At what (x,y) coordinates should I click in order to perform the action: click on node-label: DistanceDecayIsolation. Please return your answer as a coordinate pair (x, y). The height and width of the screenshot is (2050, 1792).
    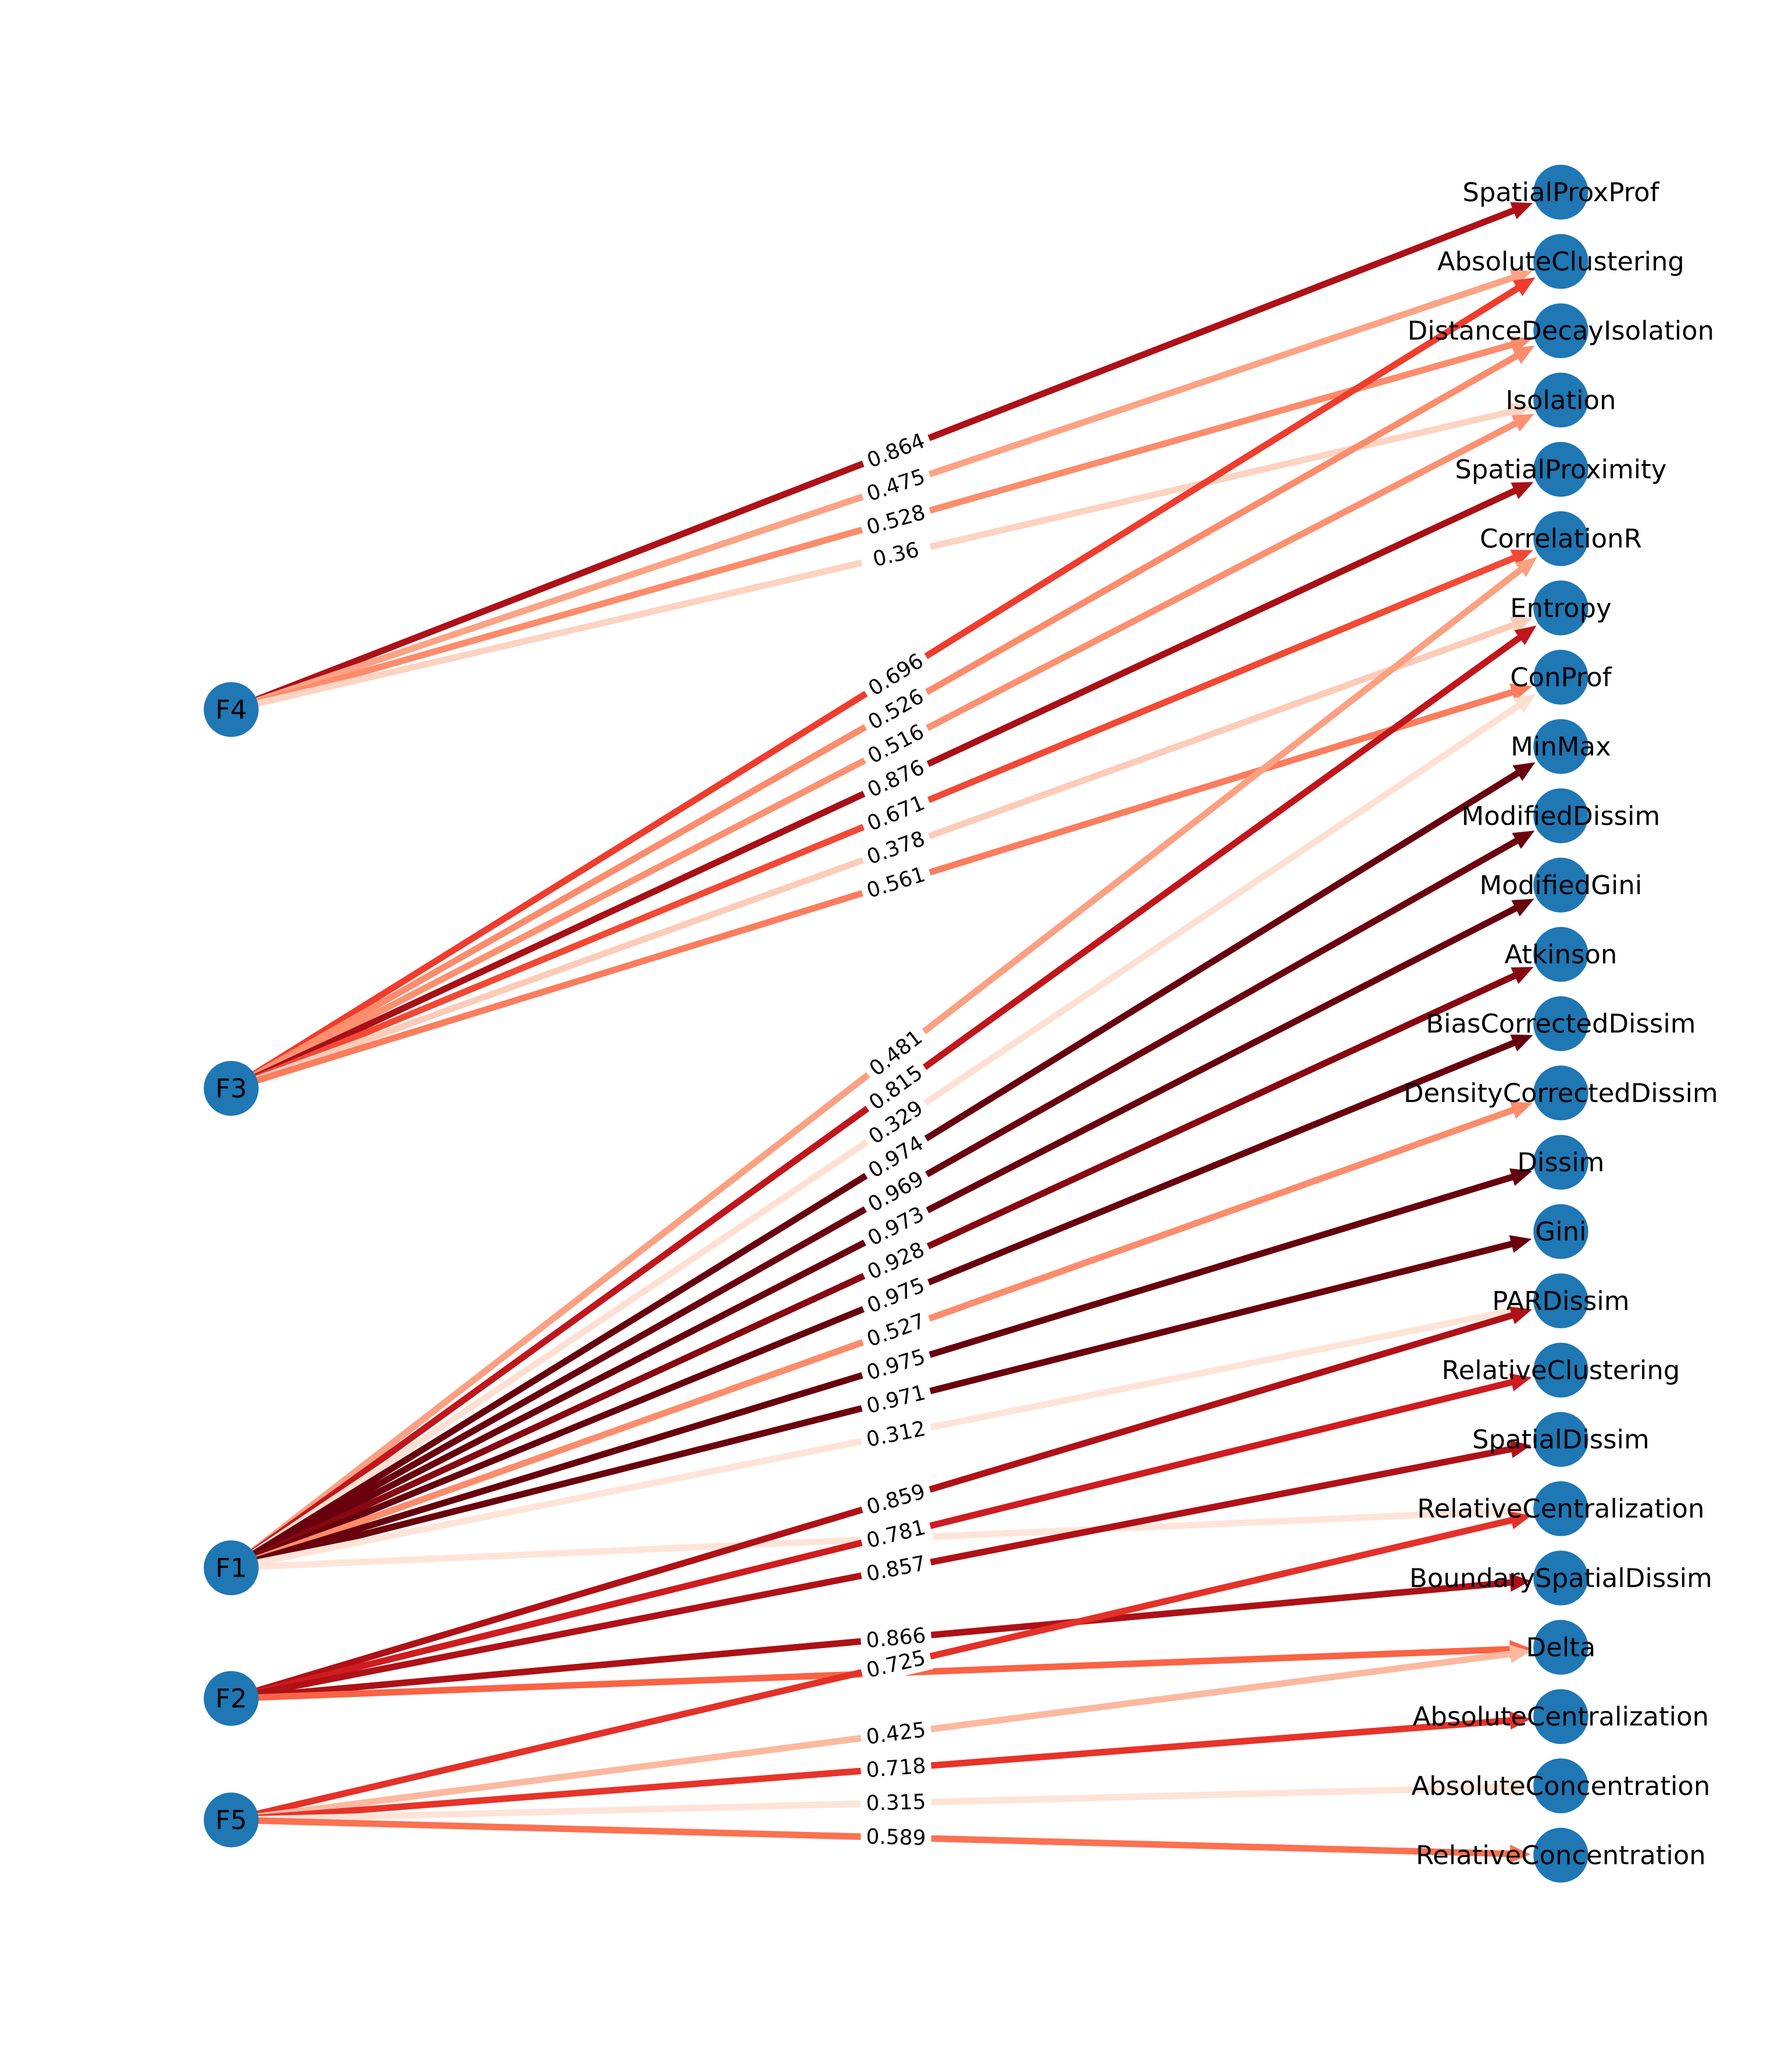
    Looking at the image, I should click on (1561, 330).